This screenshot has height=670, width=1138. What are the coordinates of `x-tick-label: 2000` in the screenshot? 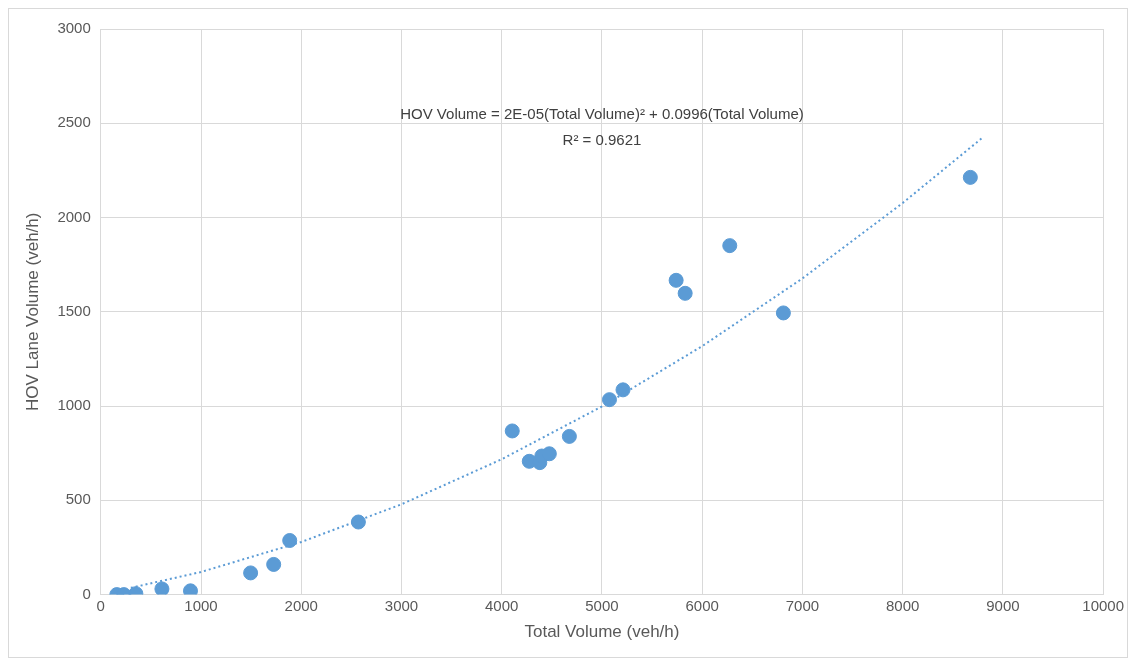 It's located at (301, 605).